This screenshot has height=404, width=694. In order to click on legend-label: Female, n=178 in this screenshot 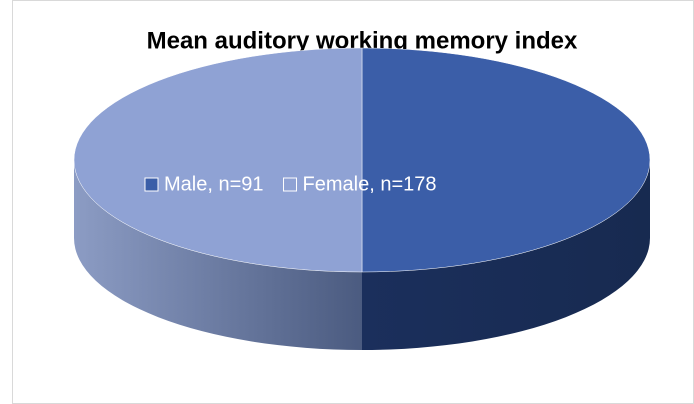, I will do `click(370, 184)`.